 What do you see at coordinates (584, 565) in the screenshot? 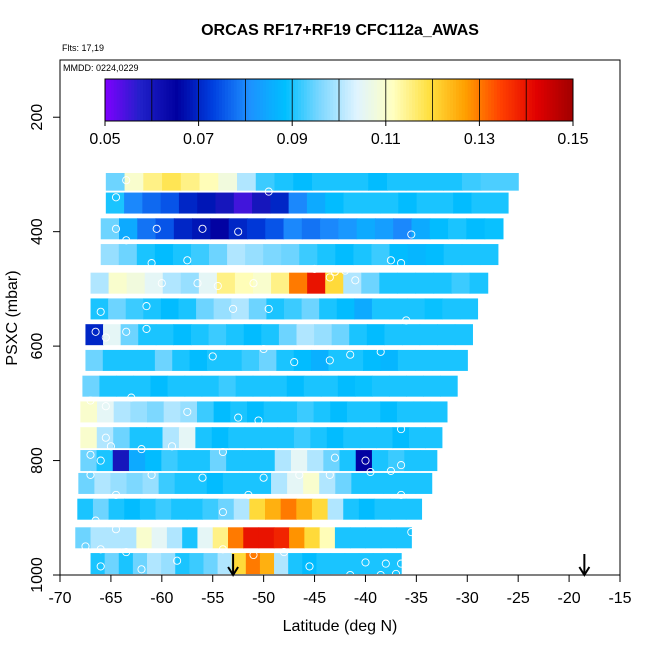
I see `flight-arrow` at bounding box center [584, 565].